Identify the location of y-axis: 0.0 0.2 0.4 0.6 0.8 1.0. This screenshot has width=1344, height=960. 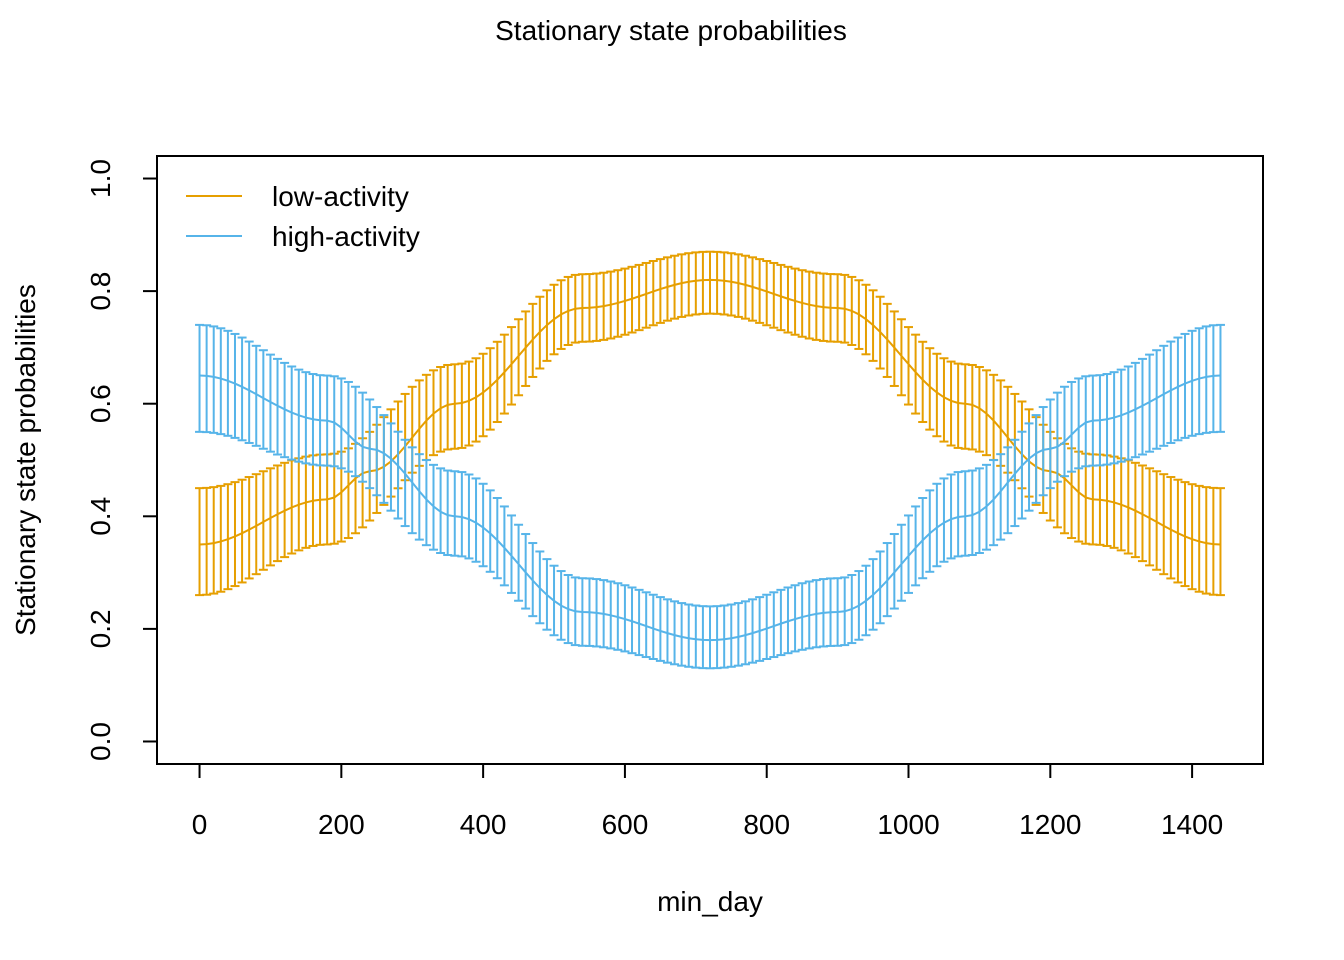
(121, 460).